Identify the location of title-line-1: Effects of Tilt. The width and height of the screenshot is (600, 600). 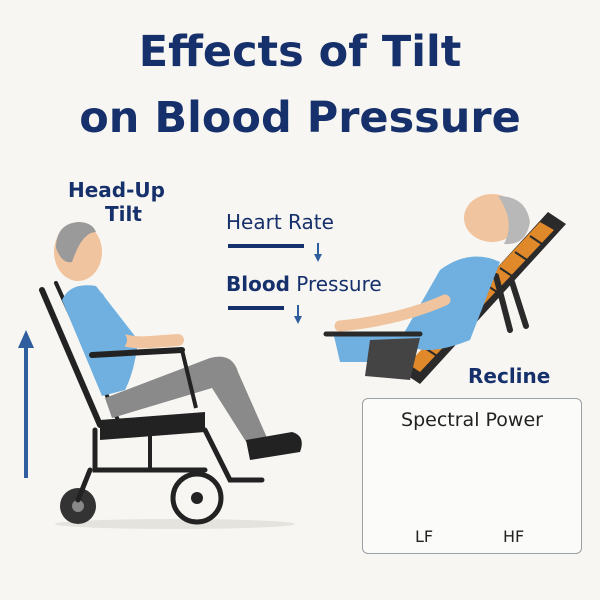
(300, 52).